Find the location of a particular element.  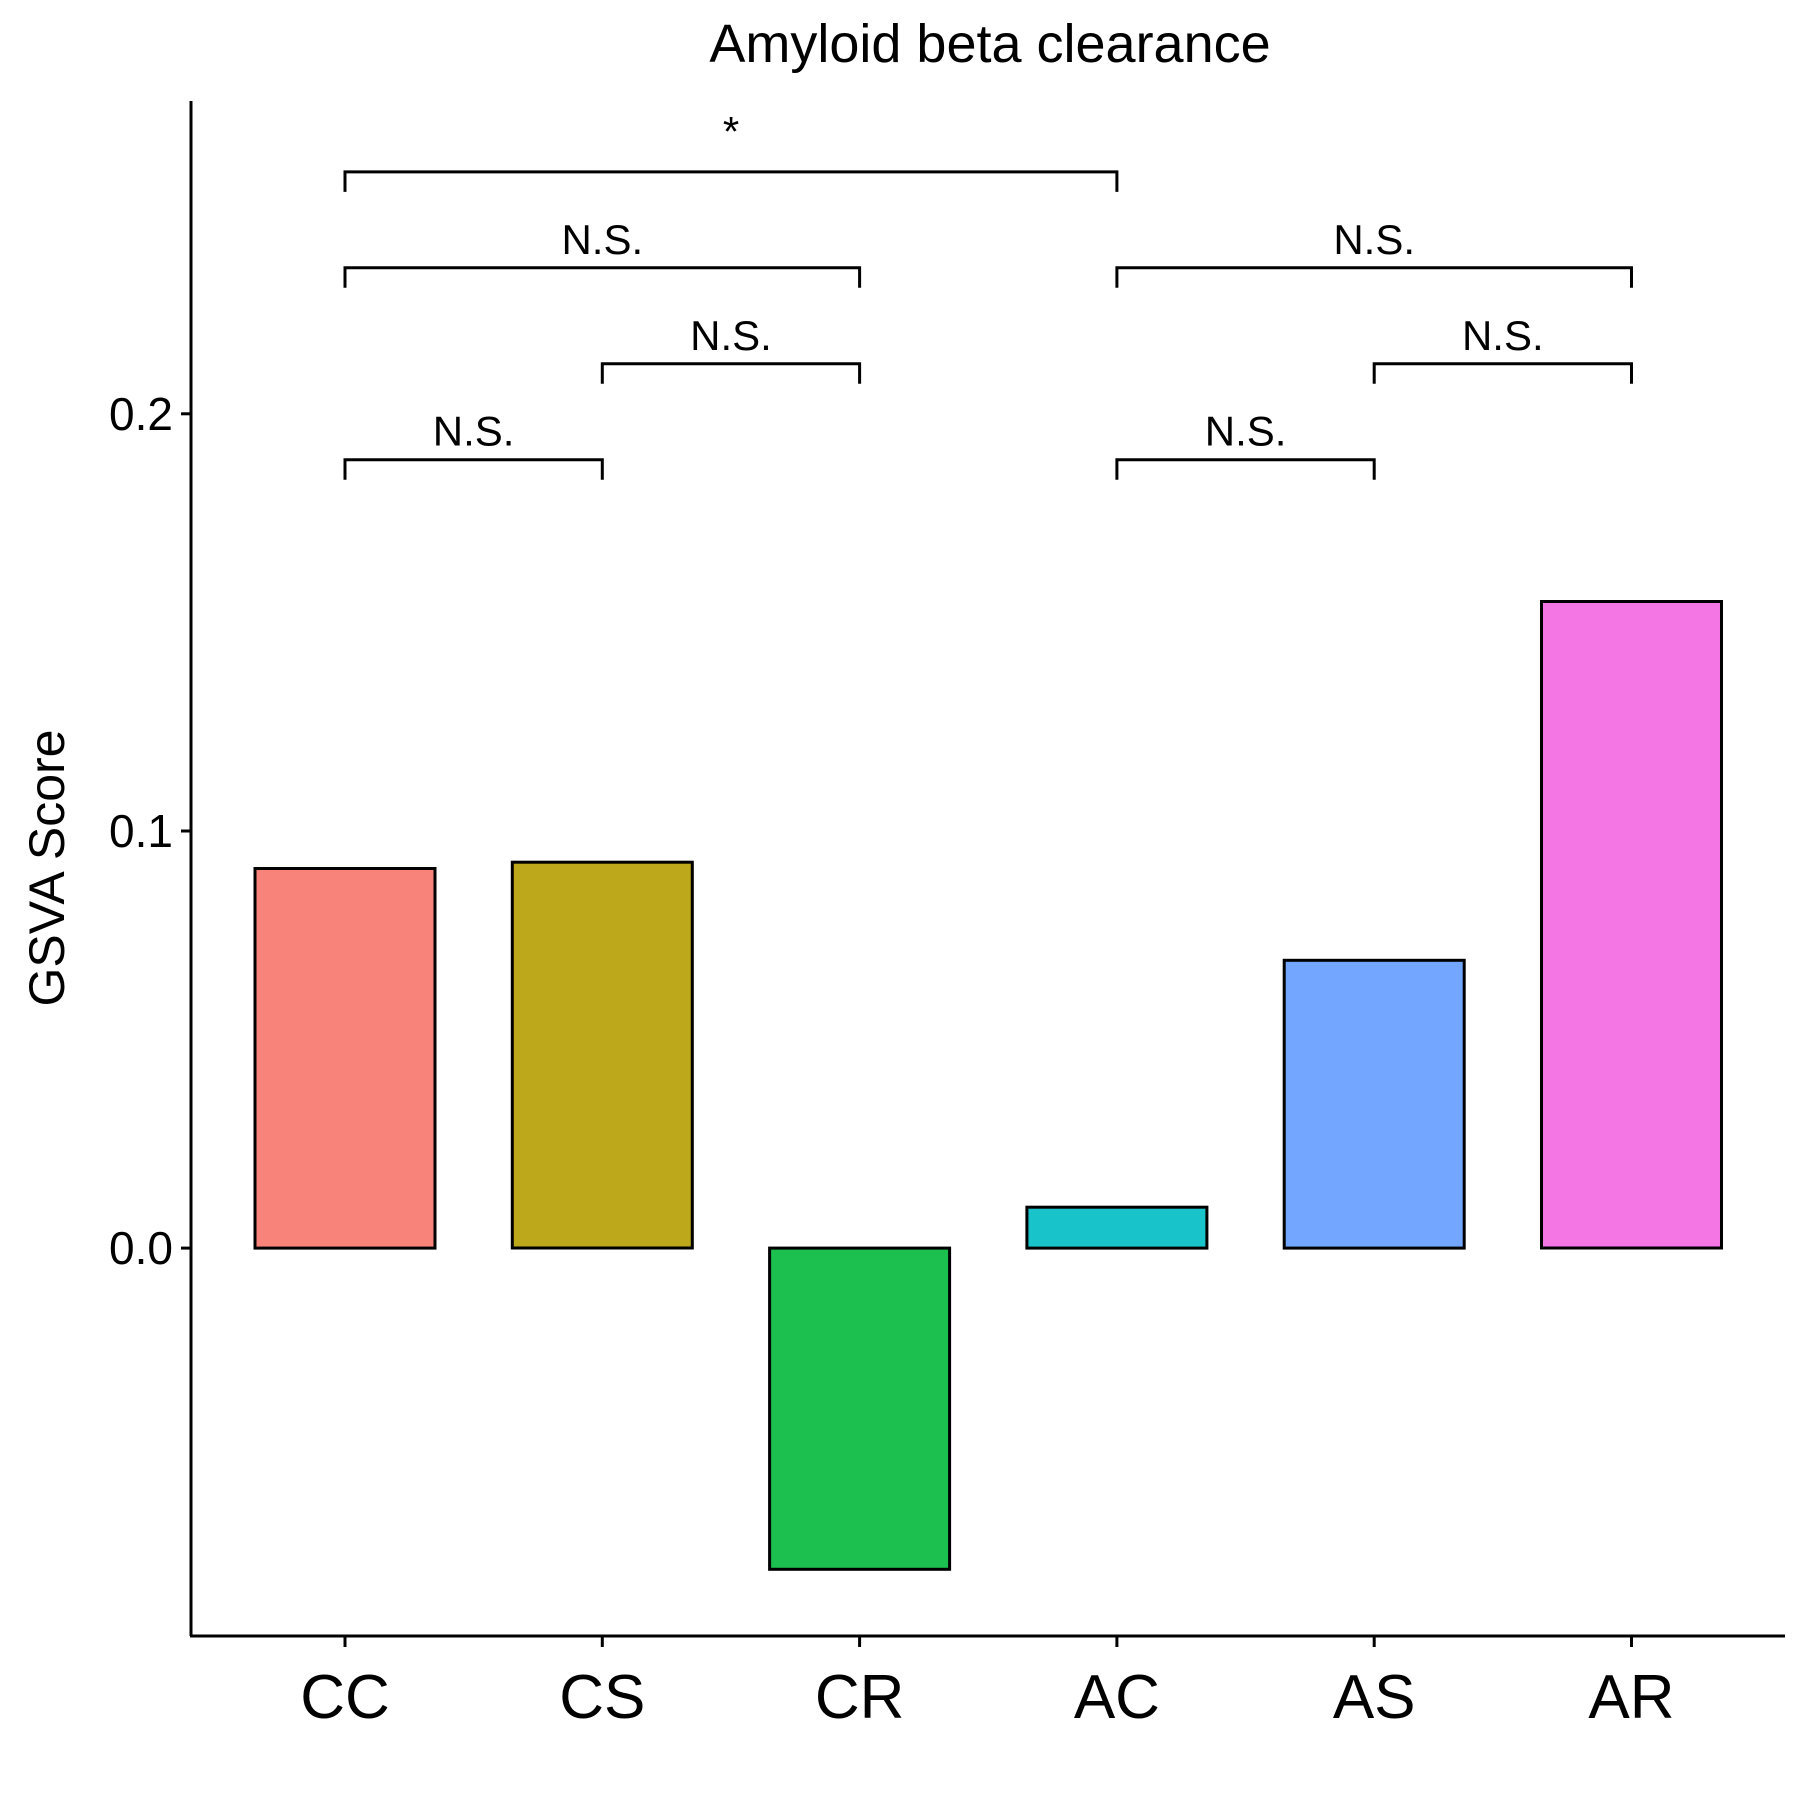

significance-brackets: N.S. N.S. N.S. * N.S. N.S. N.S. is located at coordinates (988, 294).